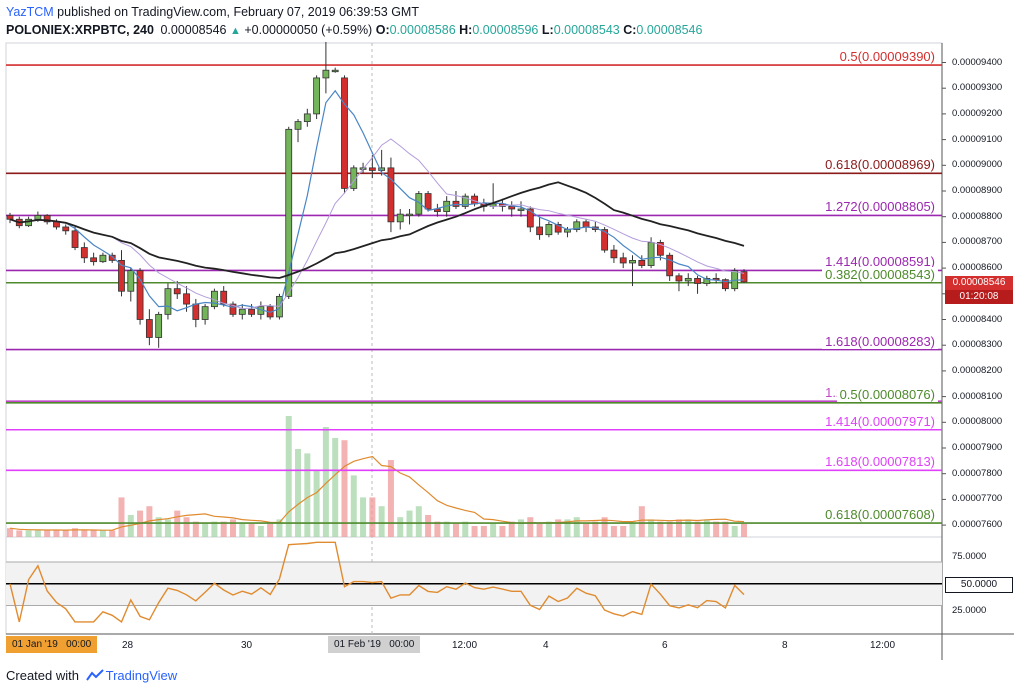  What do you see at coordinates (785, 645) in the screenshot?
I see `x-tick-label: 8` at bounding box center [785, 645].